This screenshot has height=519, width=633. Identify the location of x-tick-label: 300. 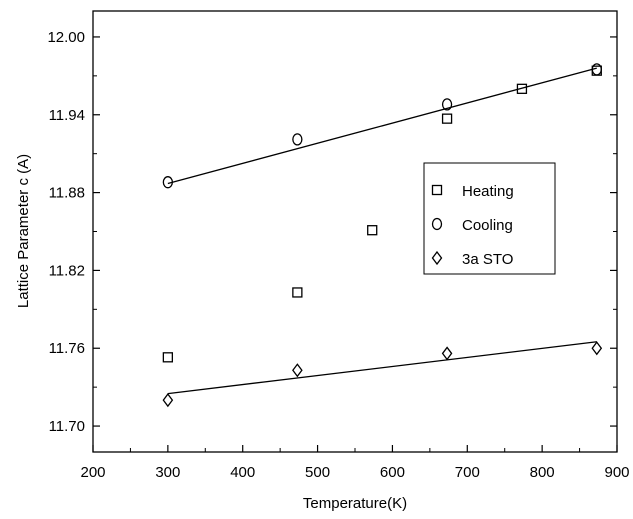
(167, 472).